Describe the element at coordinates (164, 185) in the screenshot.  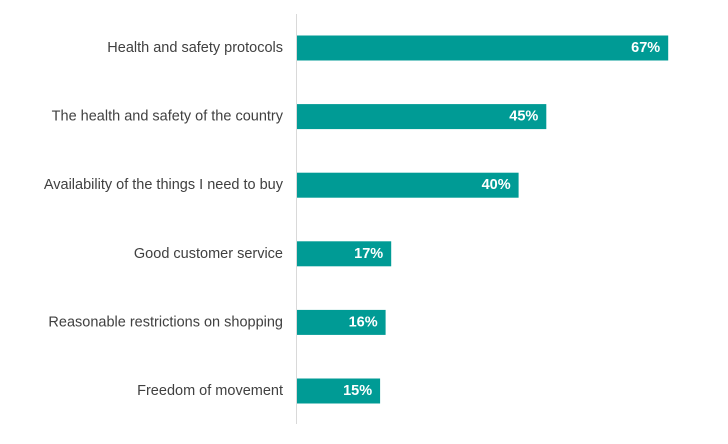
I see `category-label: Availability of the things I need to buy` at that location.